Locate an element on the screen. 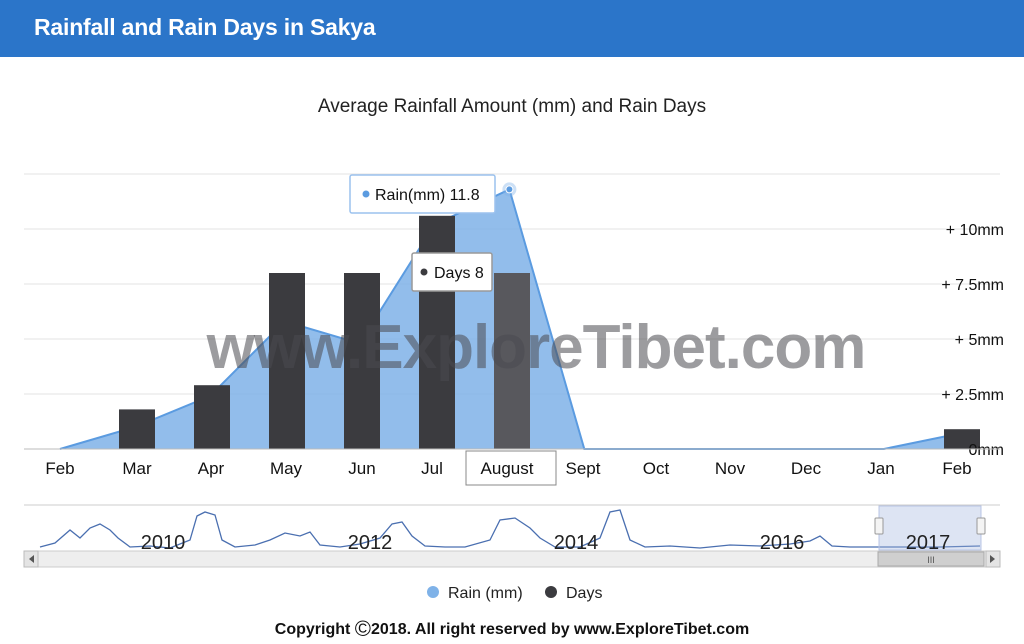  legend-rain-swatch is located at coordinates (433, 592).